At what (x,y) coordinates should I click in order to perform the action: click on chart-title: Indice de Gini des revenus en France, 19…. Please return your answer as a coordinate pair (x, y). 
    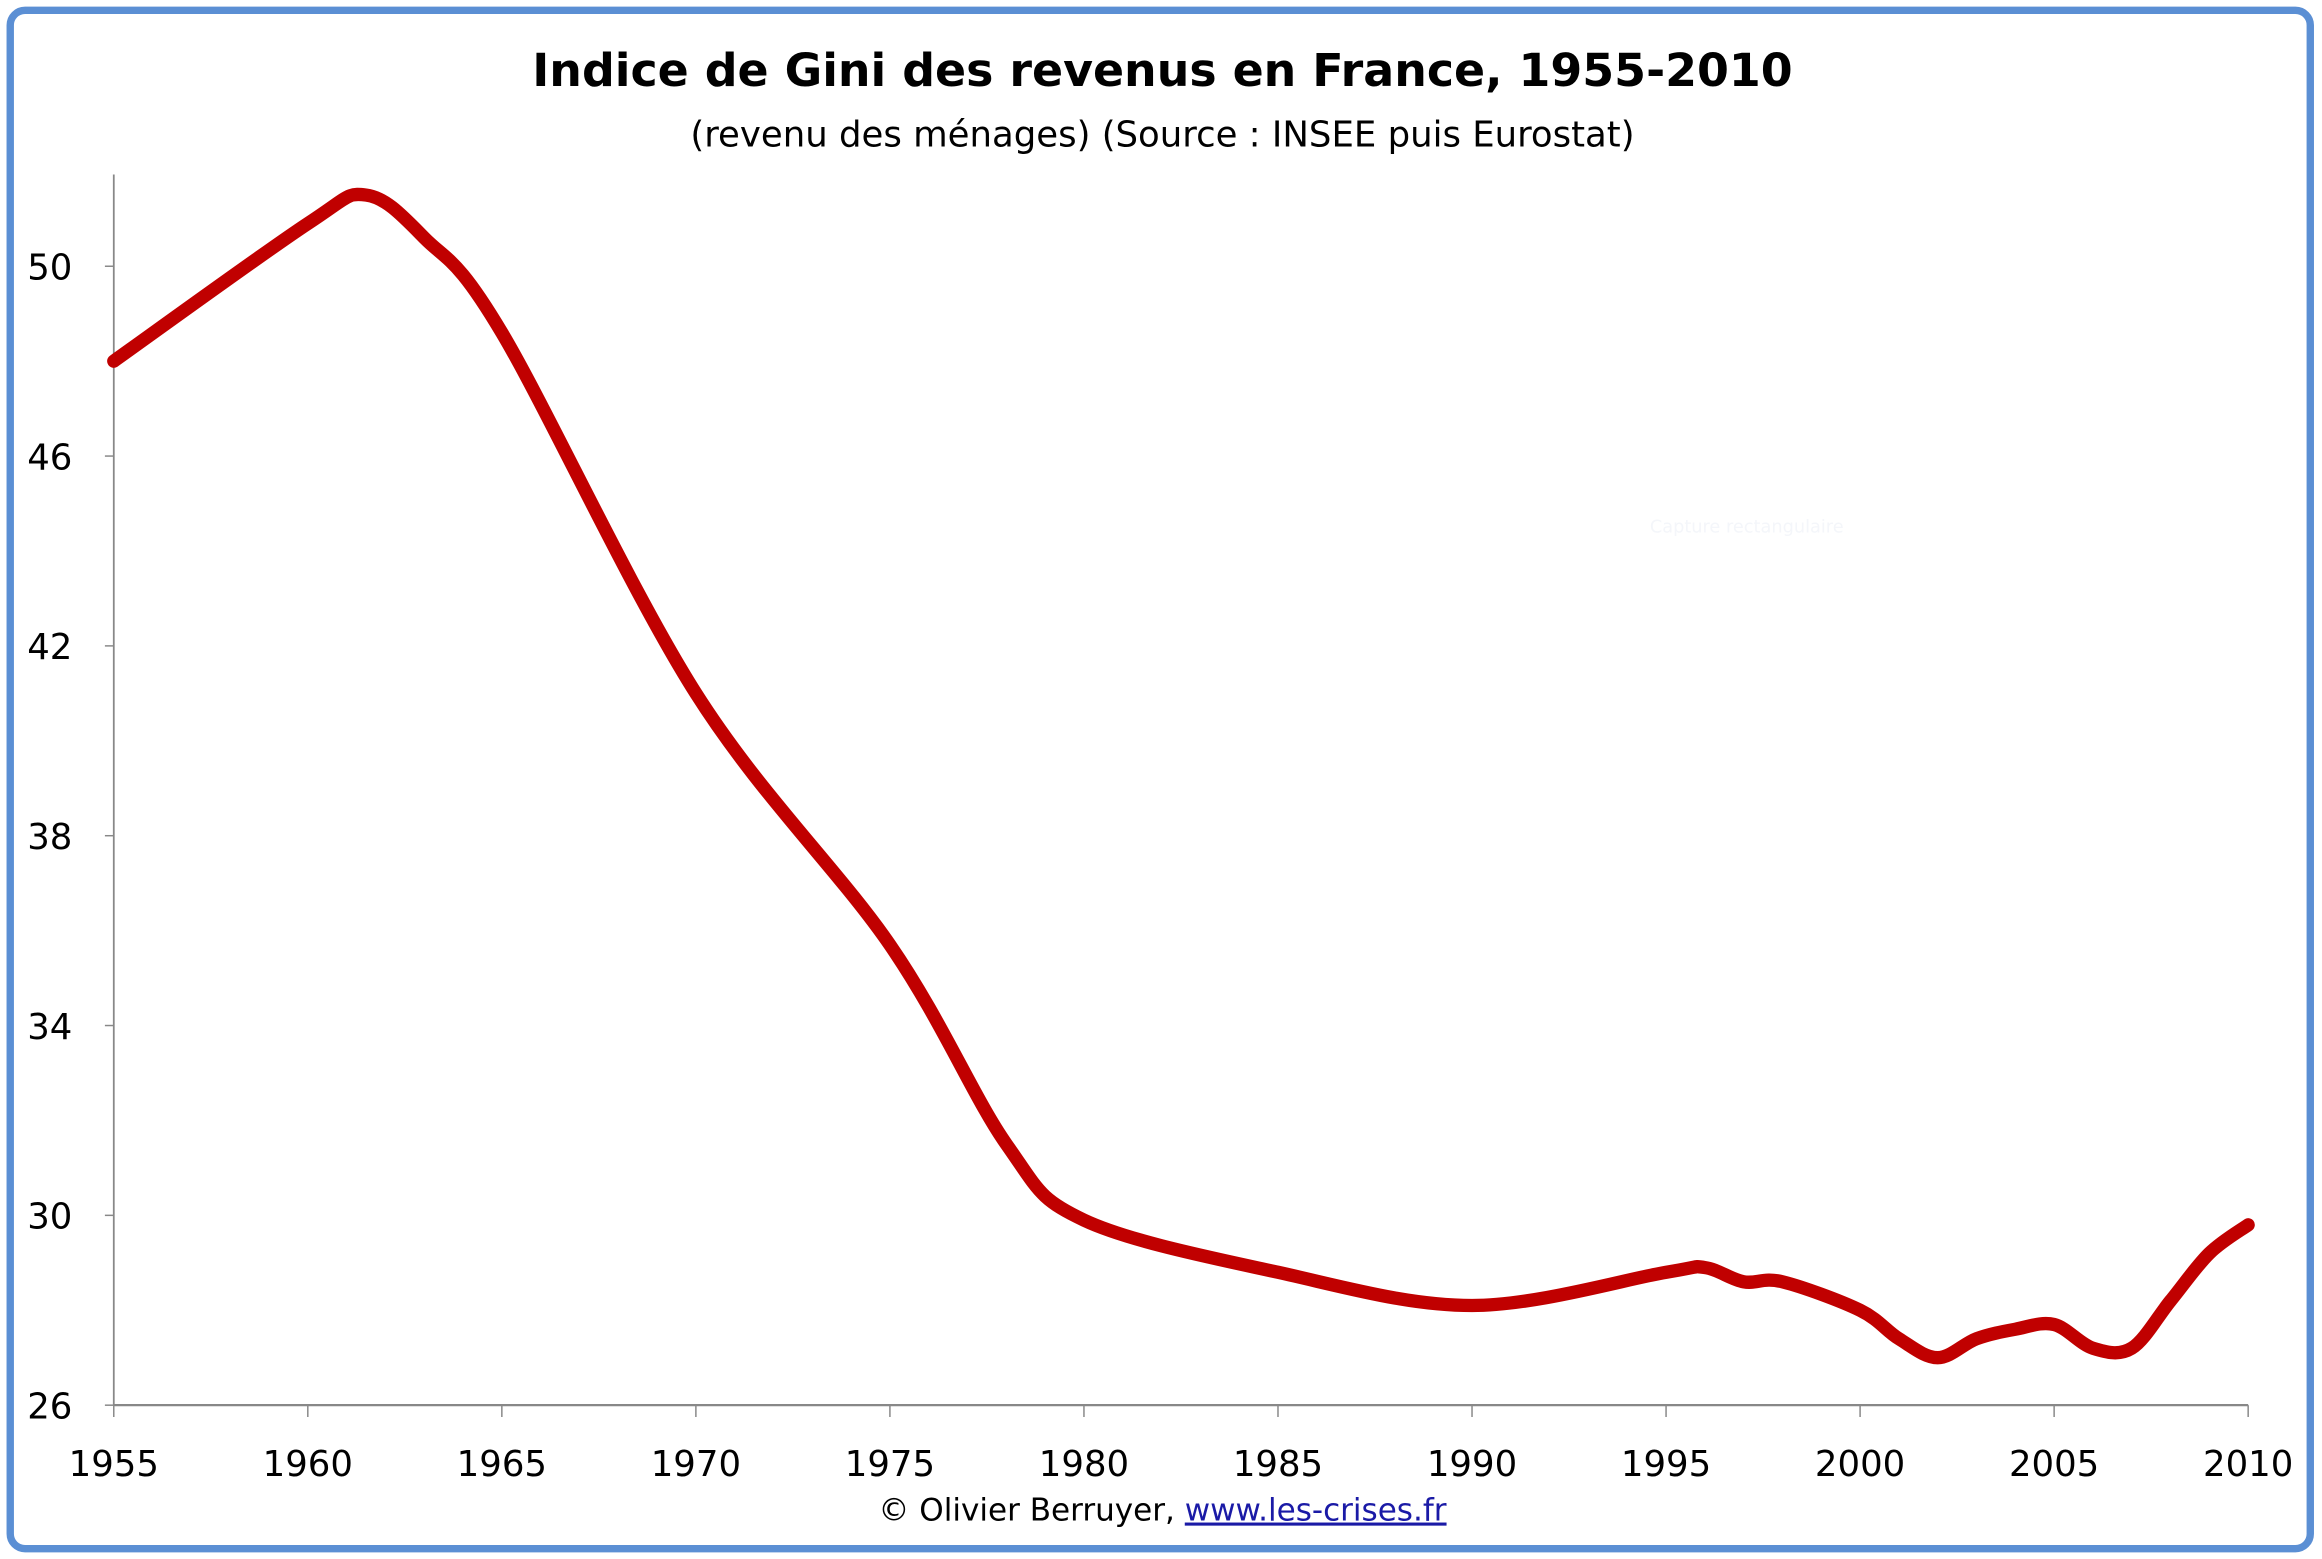
    Looking at the image, I should click on (1162, 70).